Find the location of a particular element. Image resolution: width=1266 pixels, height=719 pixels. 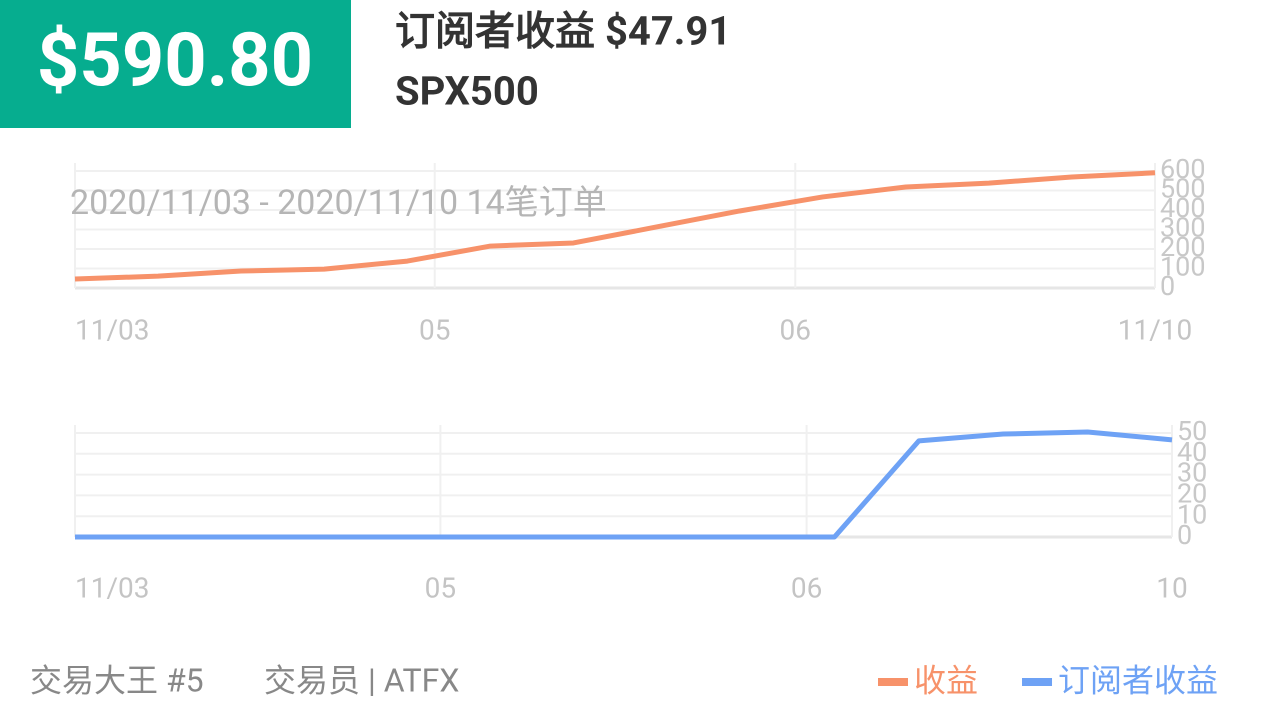

header-title: 订阅者收益 $47.91 is located at coordinates (563, 31).